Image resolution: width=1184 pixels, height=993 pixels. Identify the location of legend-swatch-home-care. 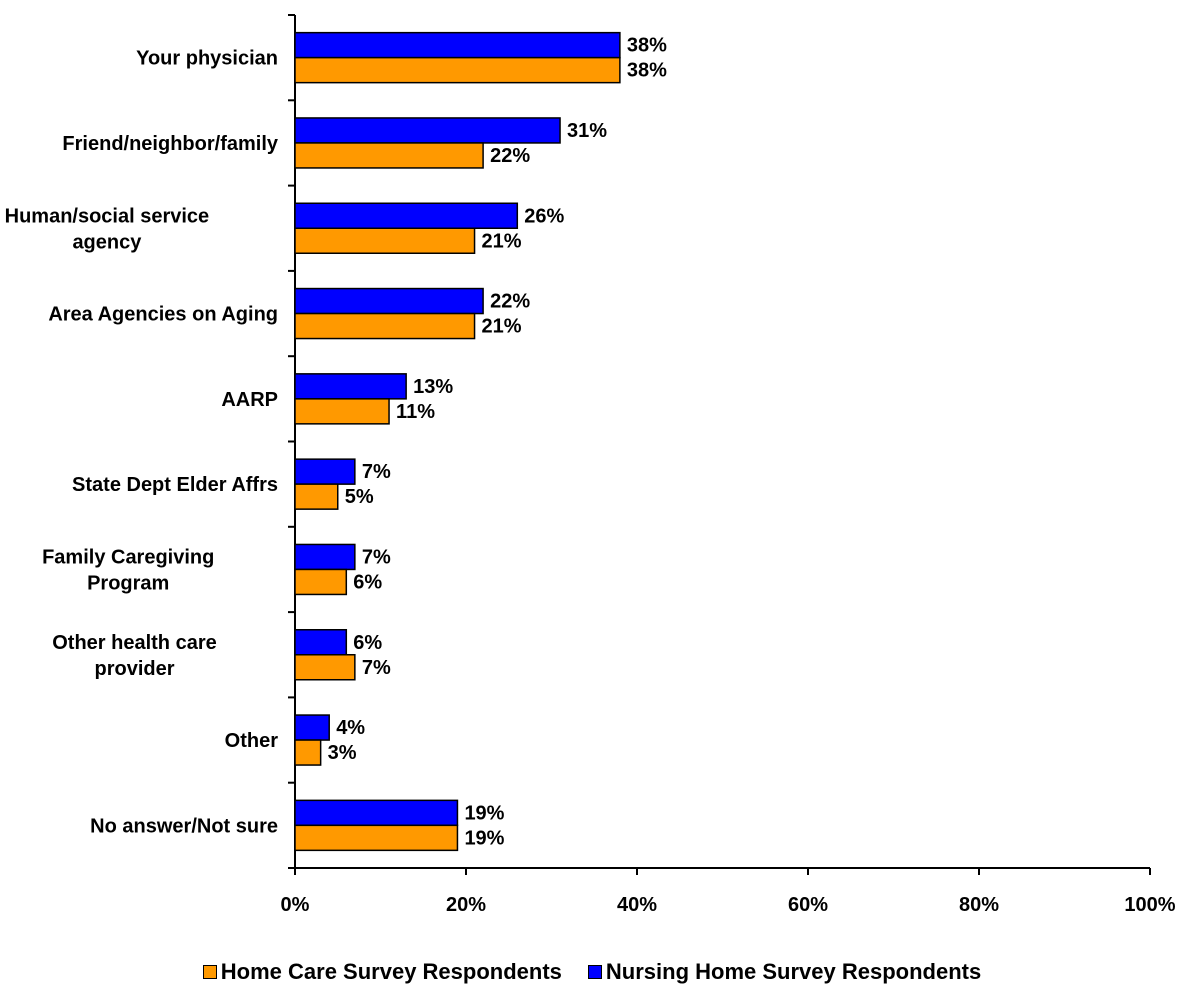
(209, 972).